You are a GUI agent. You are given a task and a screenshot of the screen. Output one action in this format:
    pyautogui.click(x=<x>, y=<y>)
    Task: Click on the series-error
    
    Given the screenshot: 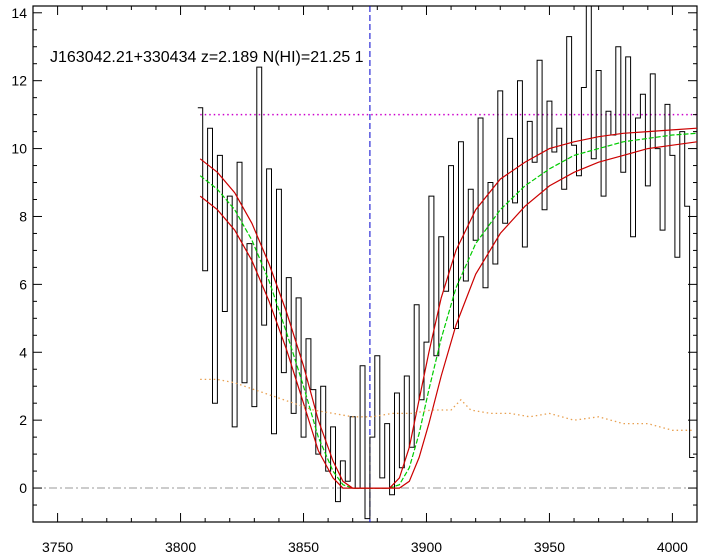 What is the action you would take?
    pyautogui.click(x=446, y=404)
    